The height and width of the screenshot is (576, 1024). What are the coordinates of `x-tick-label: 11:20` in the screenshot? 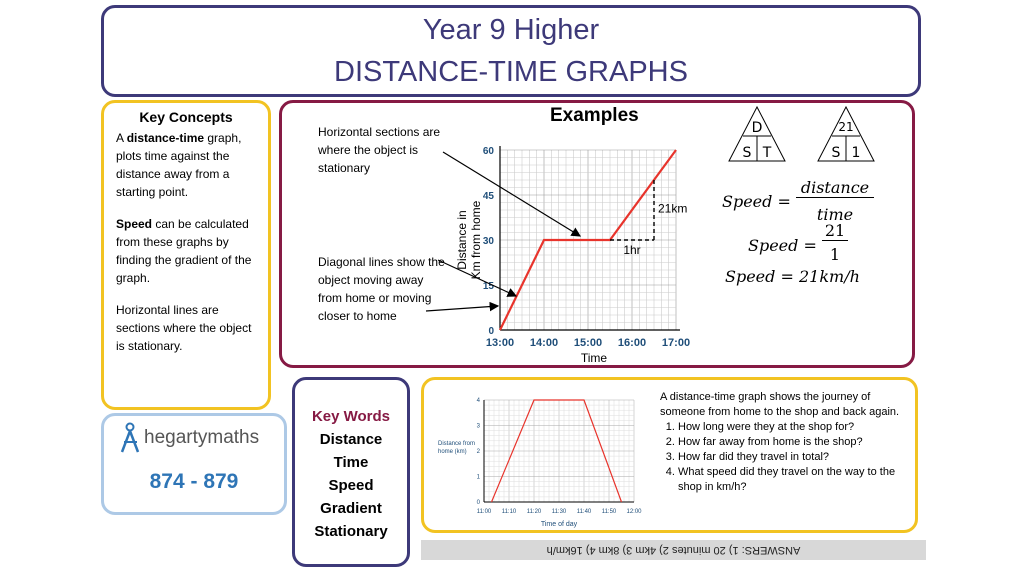 It's located at (534, 512).